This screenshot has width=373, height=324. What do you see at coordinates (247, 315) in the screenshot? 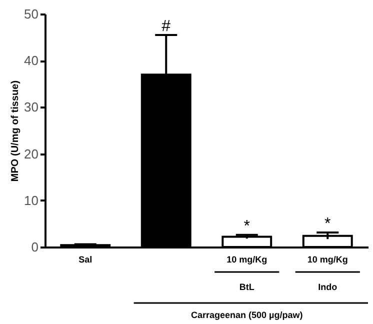
I see `text: Carrageenan (500 µg/paw)` at bounding box center [247, 315].